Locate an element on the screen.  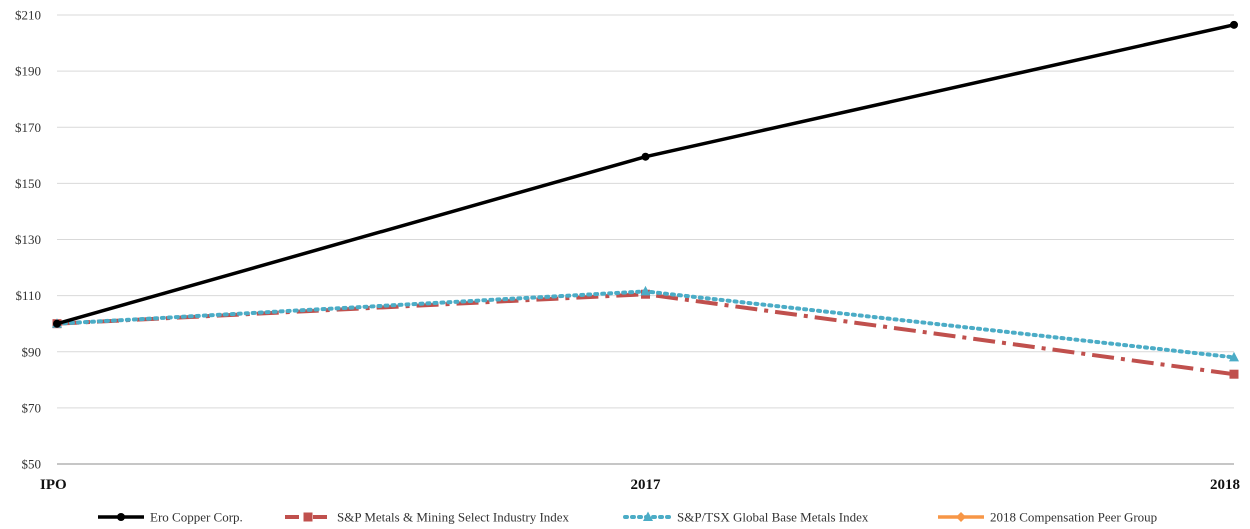
y-tick-label: $110 is located at coordinates (28, 295).